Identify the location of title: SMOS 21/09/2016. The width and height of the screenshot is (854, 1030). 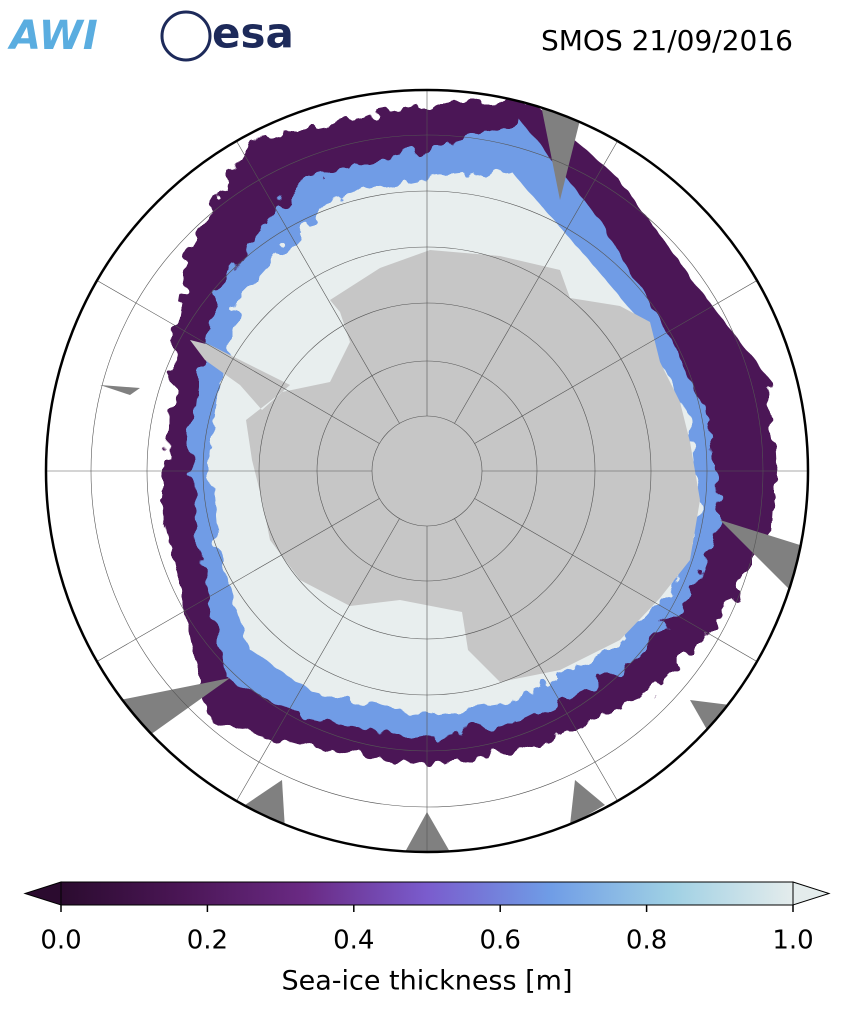
(667, 40).